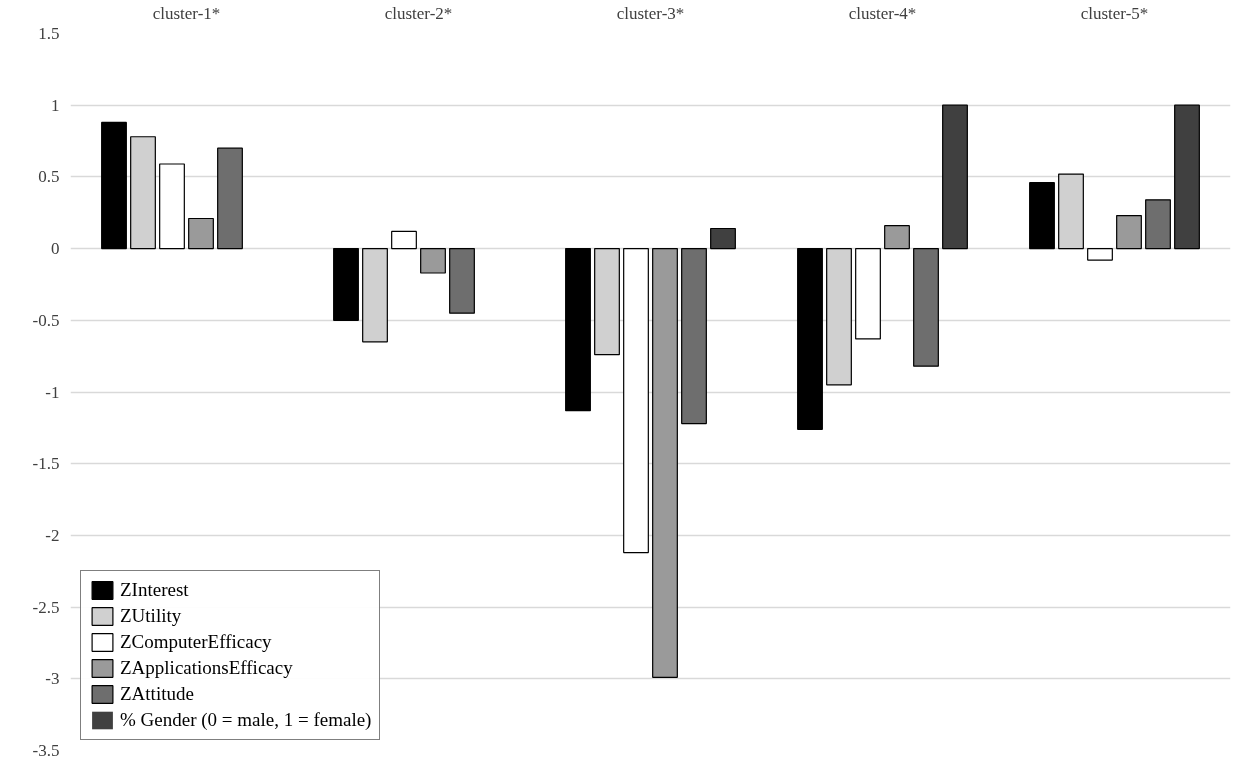 This screenshot has width=1254, height=773. Describe the element at coordinates (1114, 13) in the screenshot. I see `x-tick-label: cluster-5*` at that location.